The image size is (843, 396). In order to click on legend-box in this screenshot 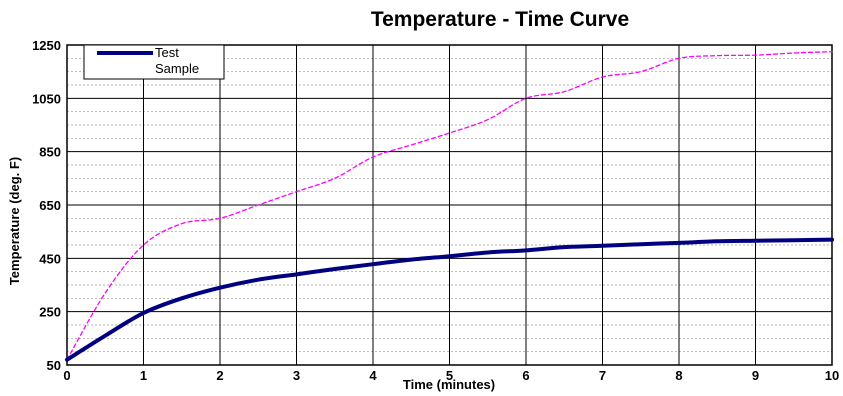, I will do `click(154, 62)`.